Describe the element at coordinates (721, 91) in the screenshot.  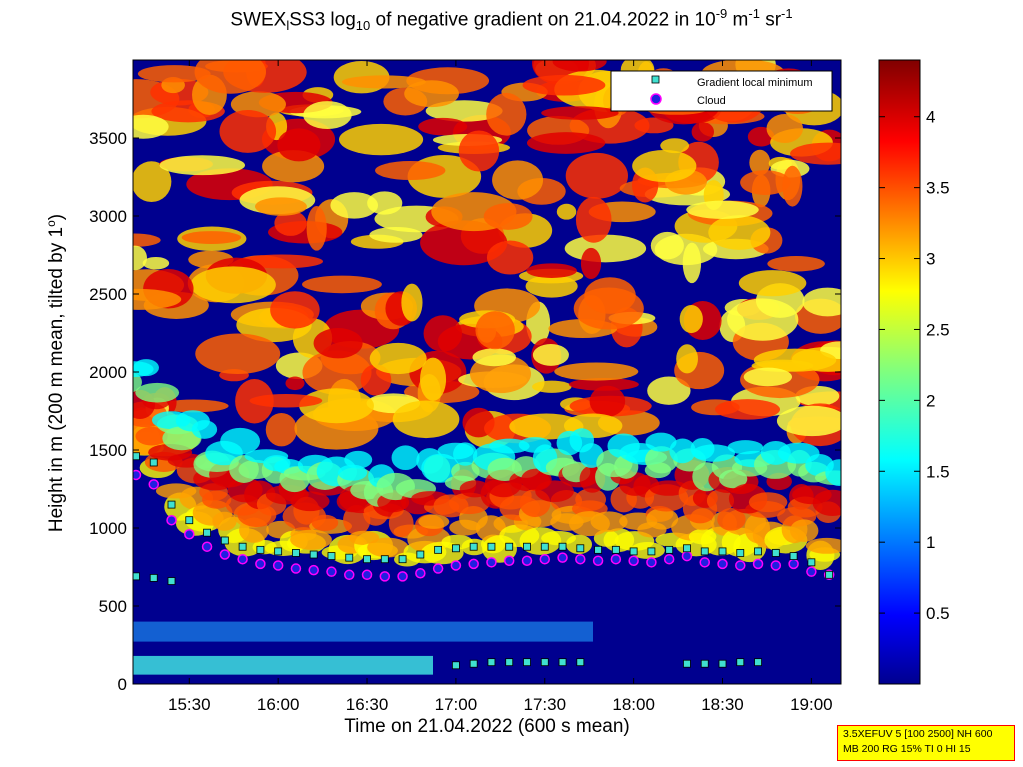
I see `legend-box` at that location.